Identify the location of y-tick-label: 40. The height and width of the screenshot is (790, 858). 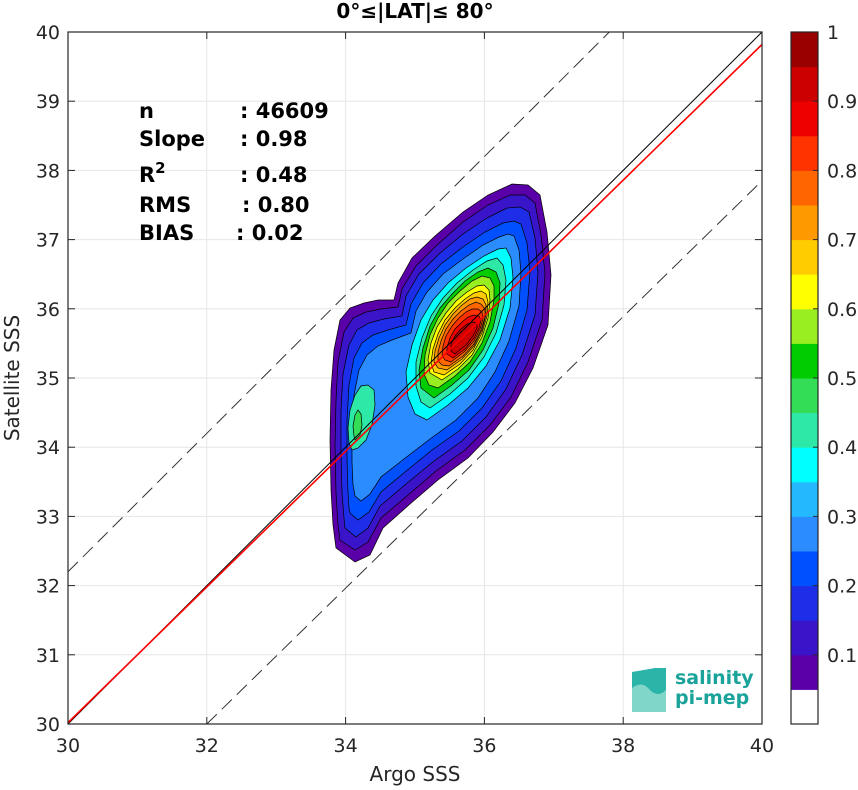
(48, 33).